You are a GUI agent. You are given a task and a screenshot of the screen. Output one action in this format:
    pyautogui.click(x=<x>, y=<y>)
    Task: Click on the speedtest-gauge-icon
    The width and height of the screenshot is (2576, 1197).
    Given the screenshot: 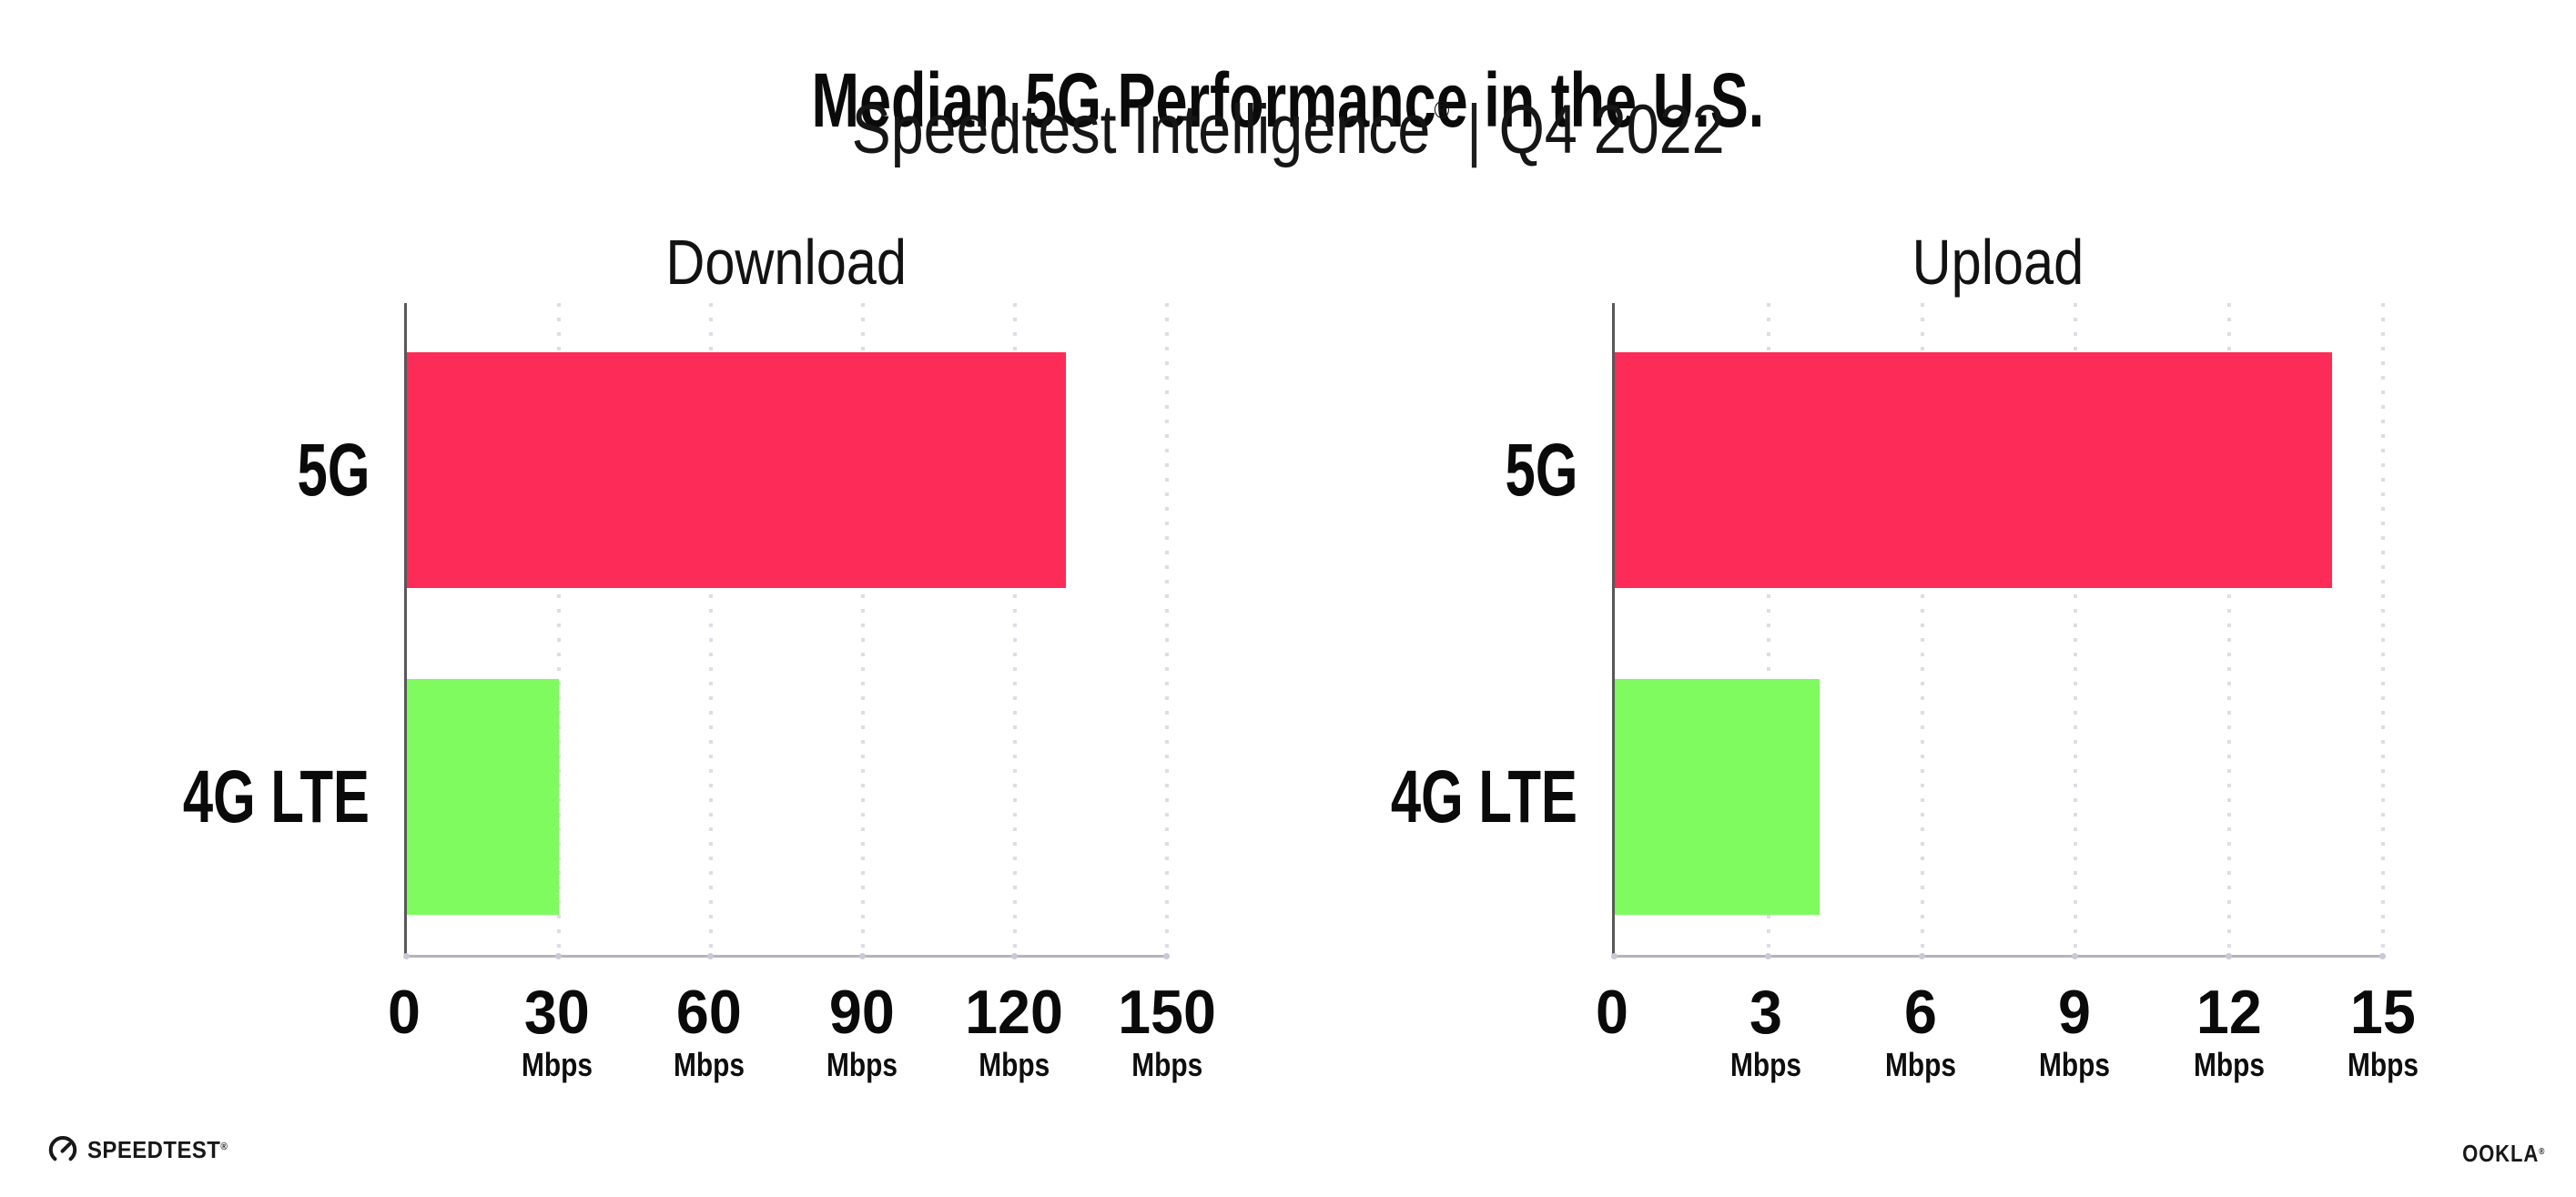 What is the action you would take?
    pyautogui.click(x=62, y=1150)
    